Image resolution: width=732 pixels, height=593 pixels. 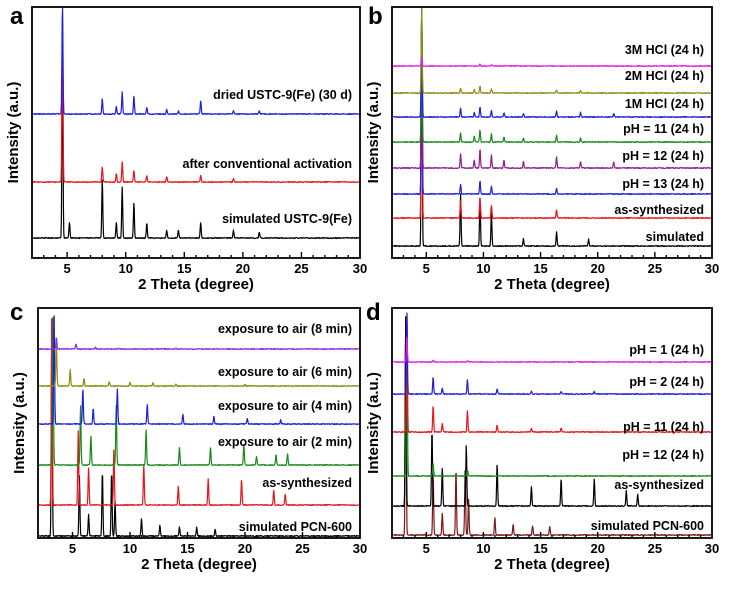 I want to click on panel-letter: d, so click(x=373, y=312).